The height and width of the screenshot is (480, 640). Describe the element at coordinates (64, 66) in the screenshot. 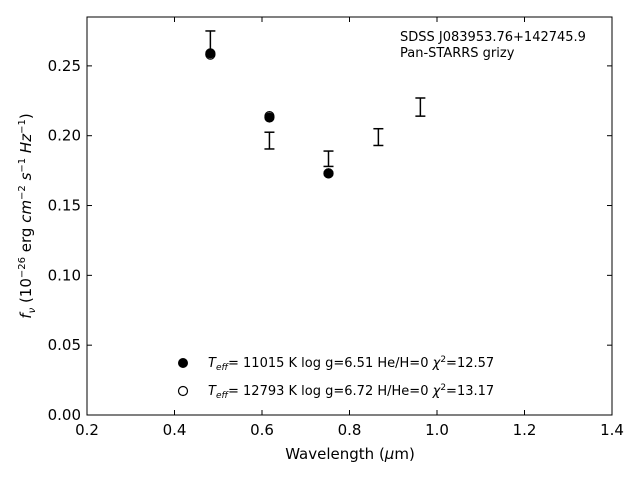

I see `y-tick-label: 0.25` at that location.